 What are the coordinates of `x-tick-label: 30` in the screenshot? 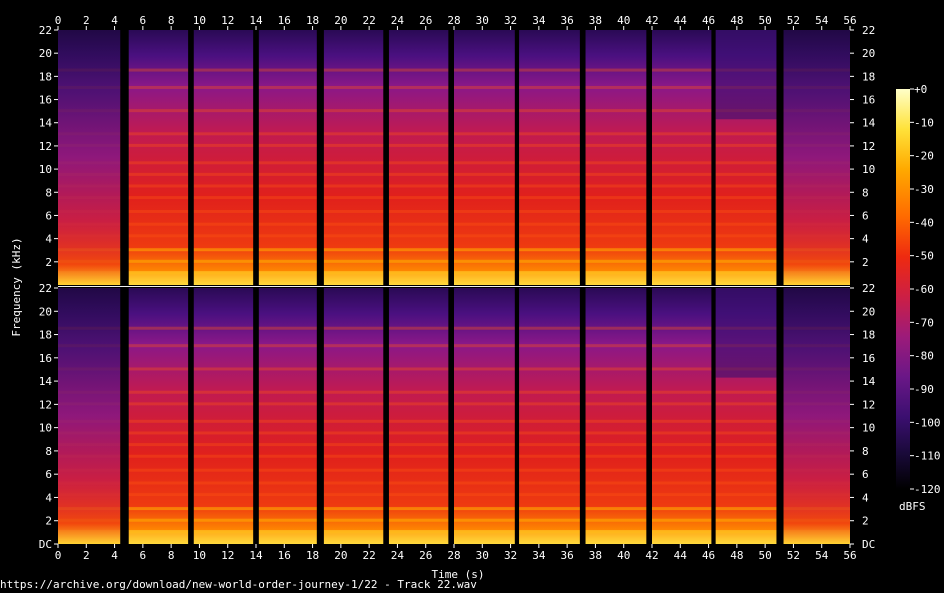 It's located at (482, 20).